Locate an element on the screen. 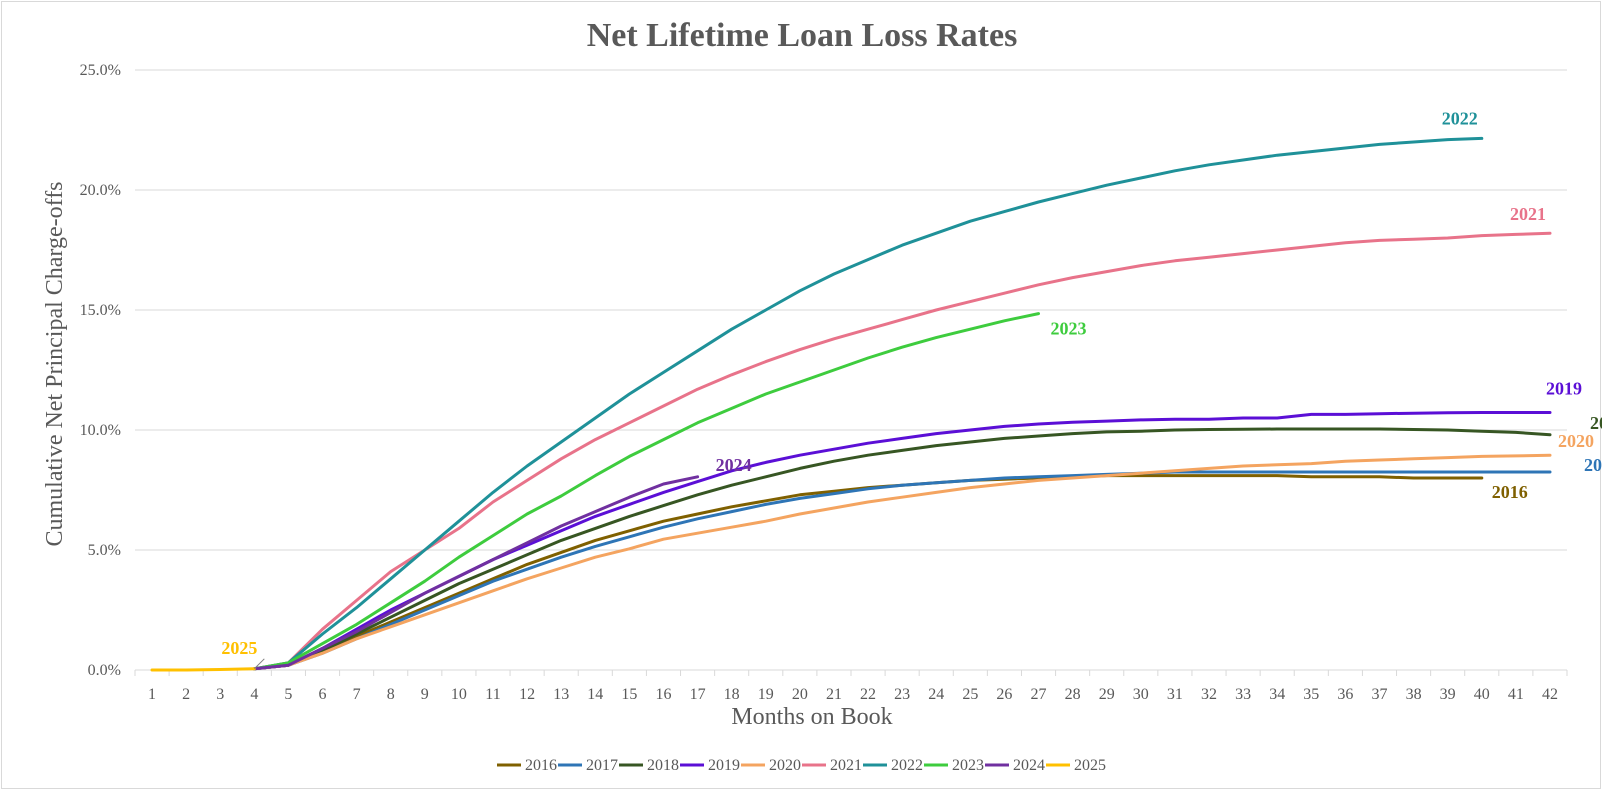 This screenshot has height=792, width=1604. y-tick-label: 0.0% is located at coordinates (104, 670).